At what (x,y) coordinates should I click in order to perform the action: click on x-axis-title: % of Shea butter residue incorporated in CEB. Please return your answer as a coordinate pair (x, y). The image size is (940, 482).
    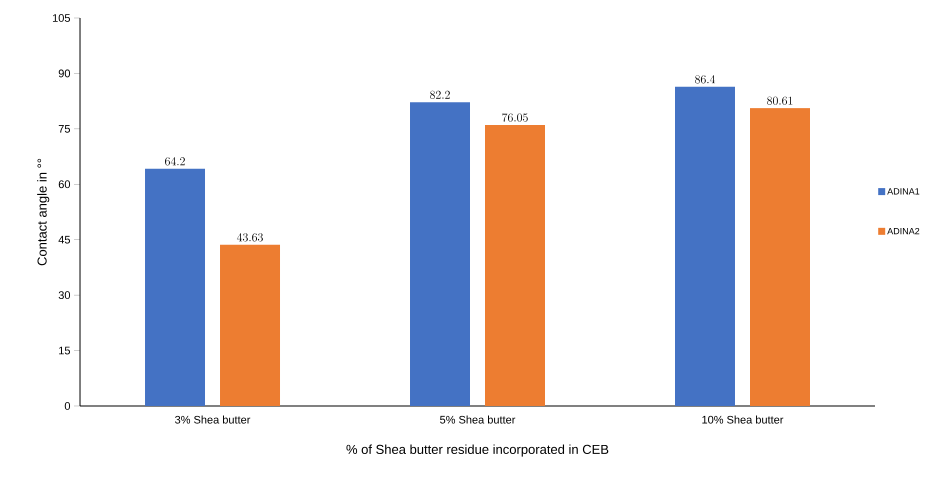
    Looking at the image, I should click on (477, 450).